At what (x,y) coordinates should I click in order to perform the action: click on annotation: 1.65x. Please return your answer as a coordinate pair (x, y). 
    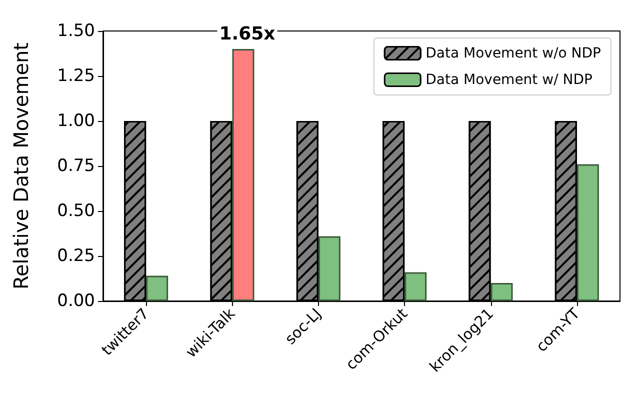
    Looking at the image, I should click on (247, 34).